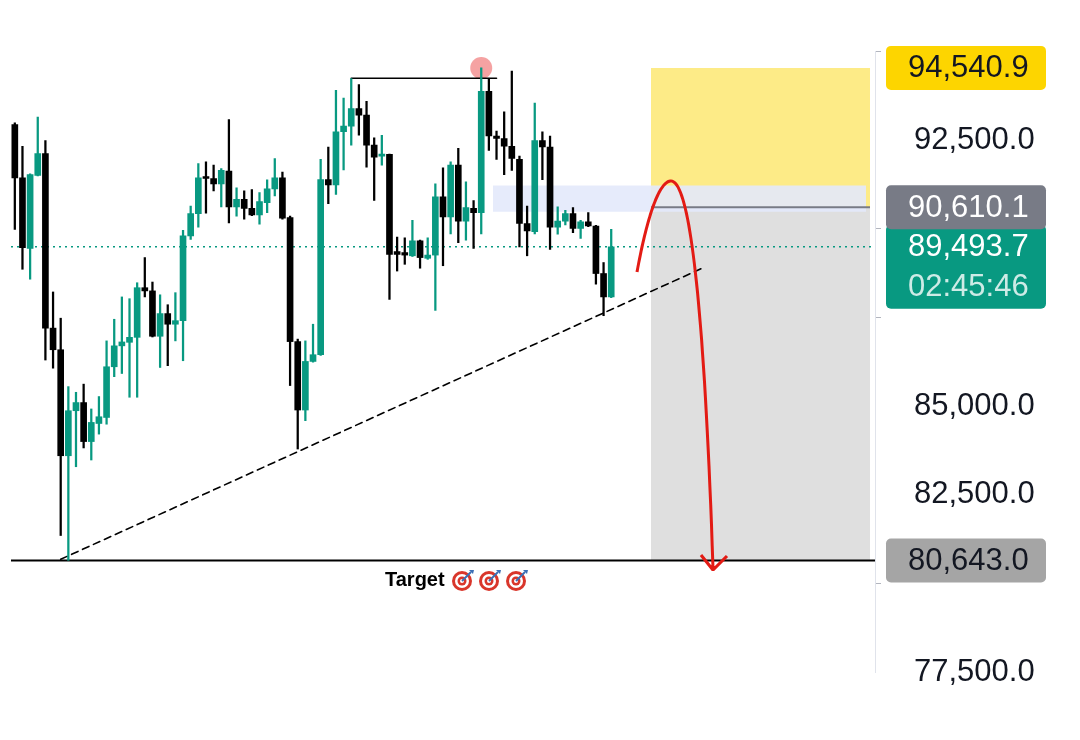 Image resolution: width=1080 pixels, height=740 pixels. I want to click on band-label: 80,643.0, so click(968, 560).